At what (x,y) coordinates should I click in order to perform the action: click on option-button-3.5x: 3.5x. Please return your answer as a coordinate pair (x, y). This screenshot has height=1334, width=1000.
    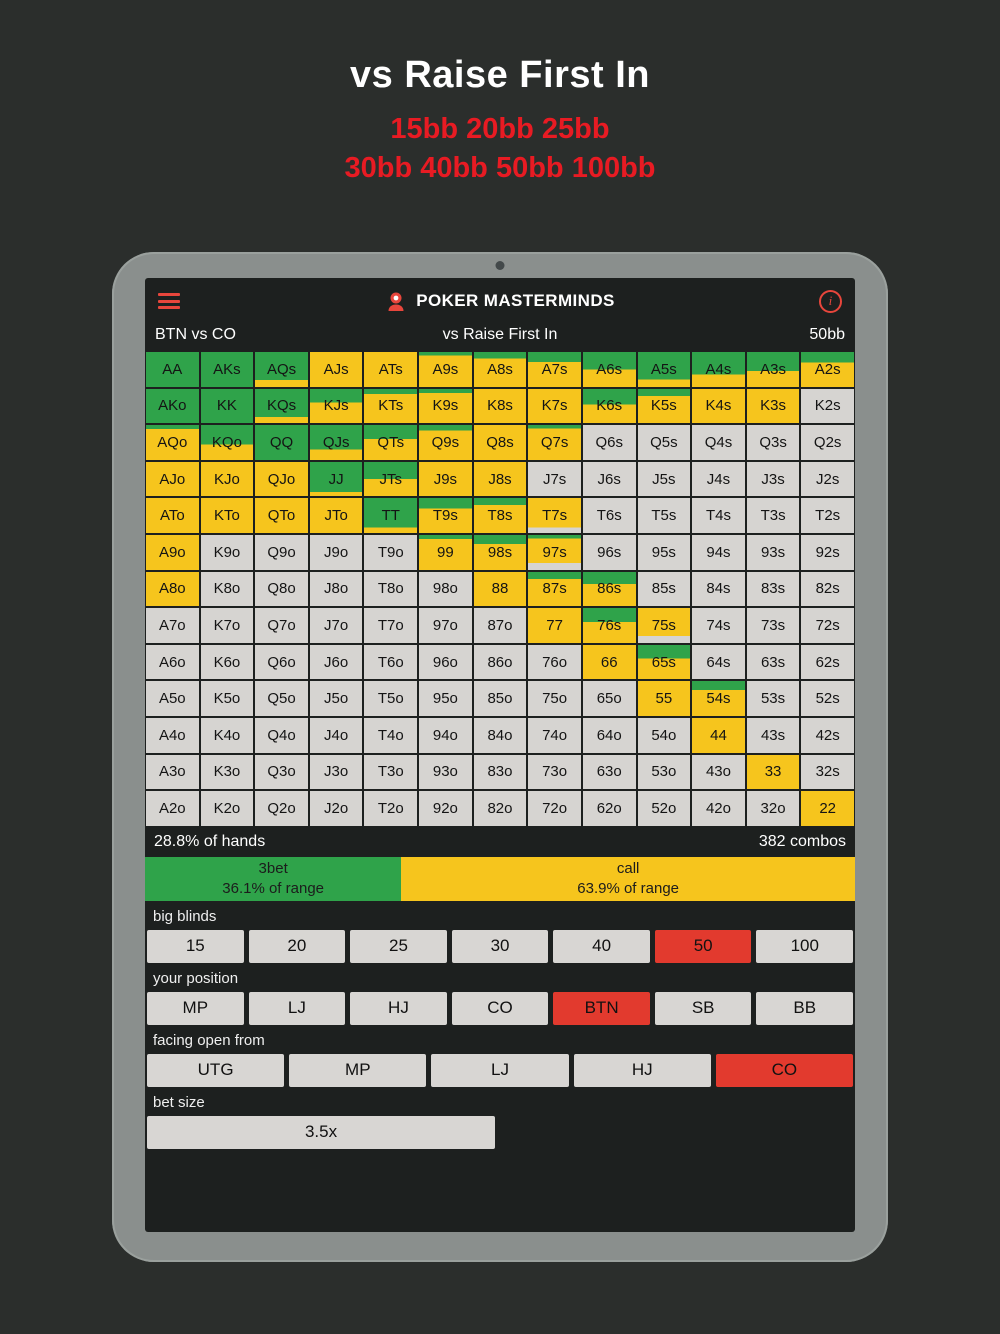
    Looking at the image, I should click on (321, 1132).